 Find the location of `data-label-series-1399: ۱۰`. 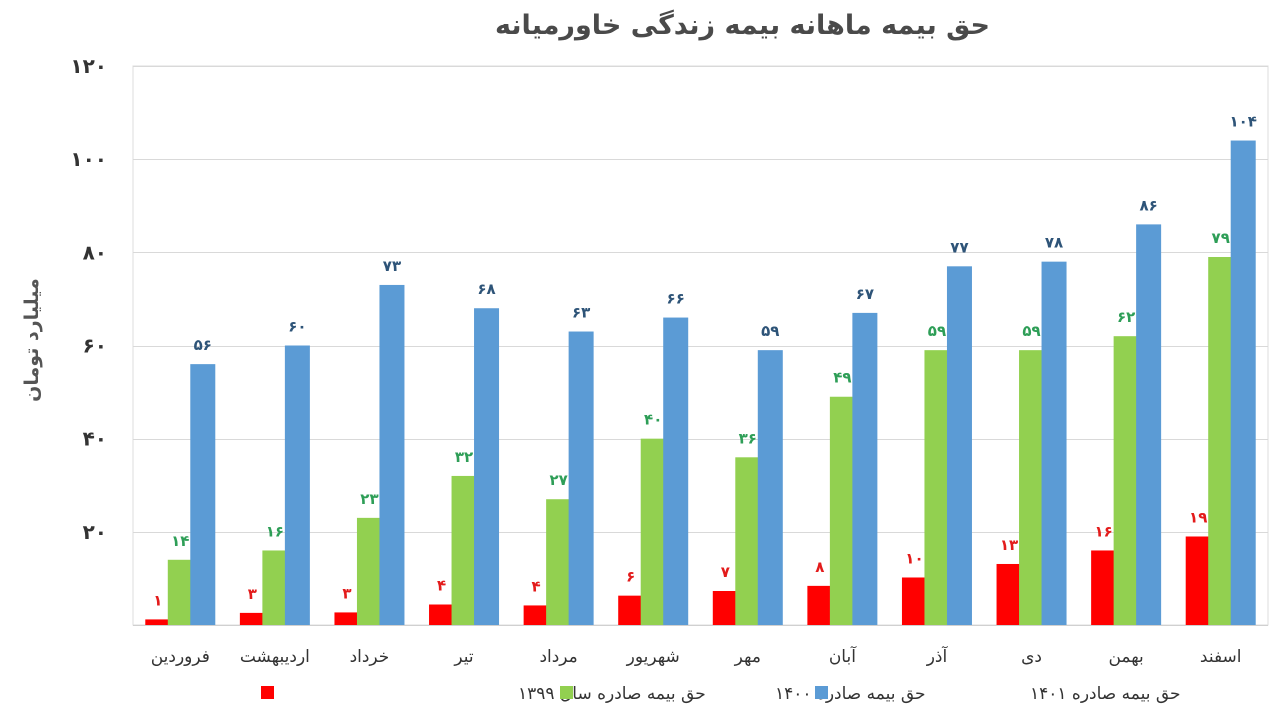

data-label-series-1399: ۱۰ is located at coordinates (914, 558).